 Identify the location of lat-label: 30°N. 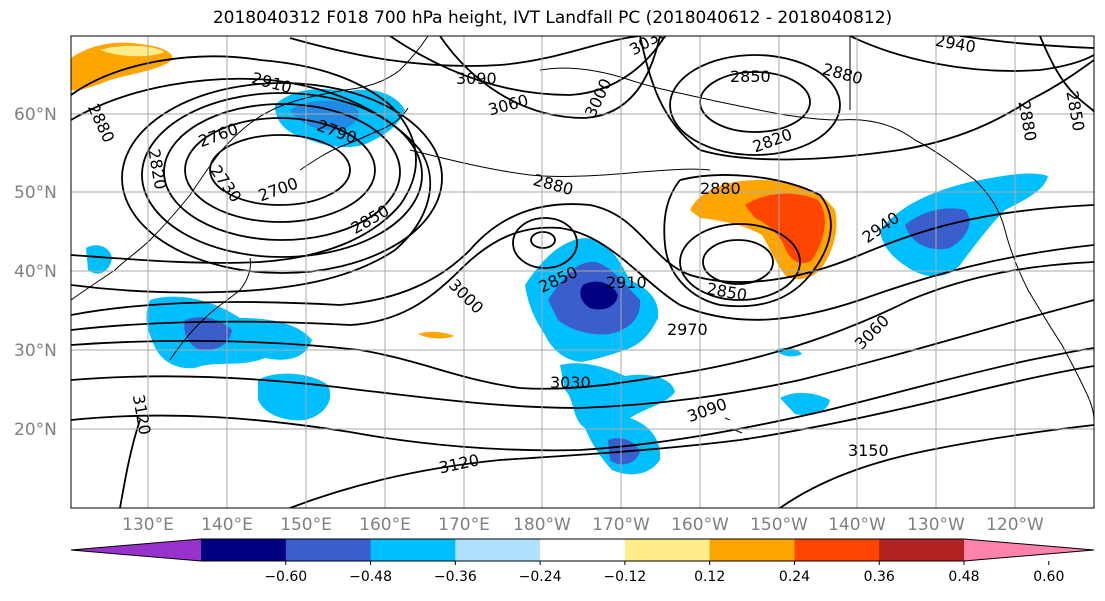
(35, 351).